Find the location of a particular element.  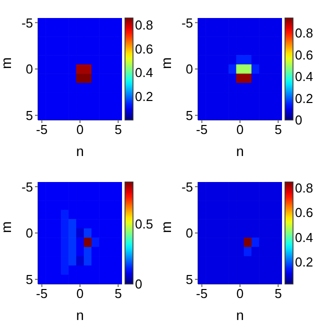

color-bar-label: 0.5 is located at coordinates (144, 223).